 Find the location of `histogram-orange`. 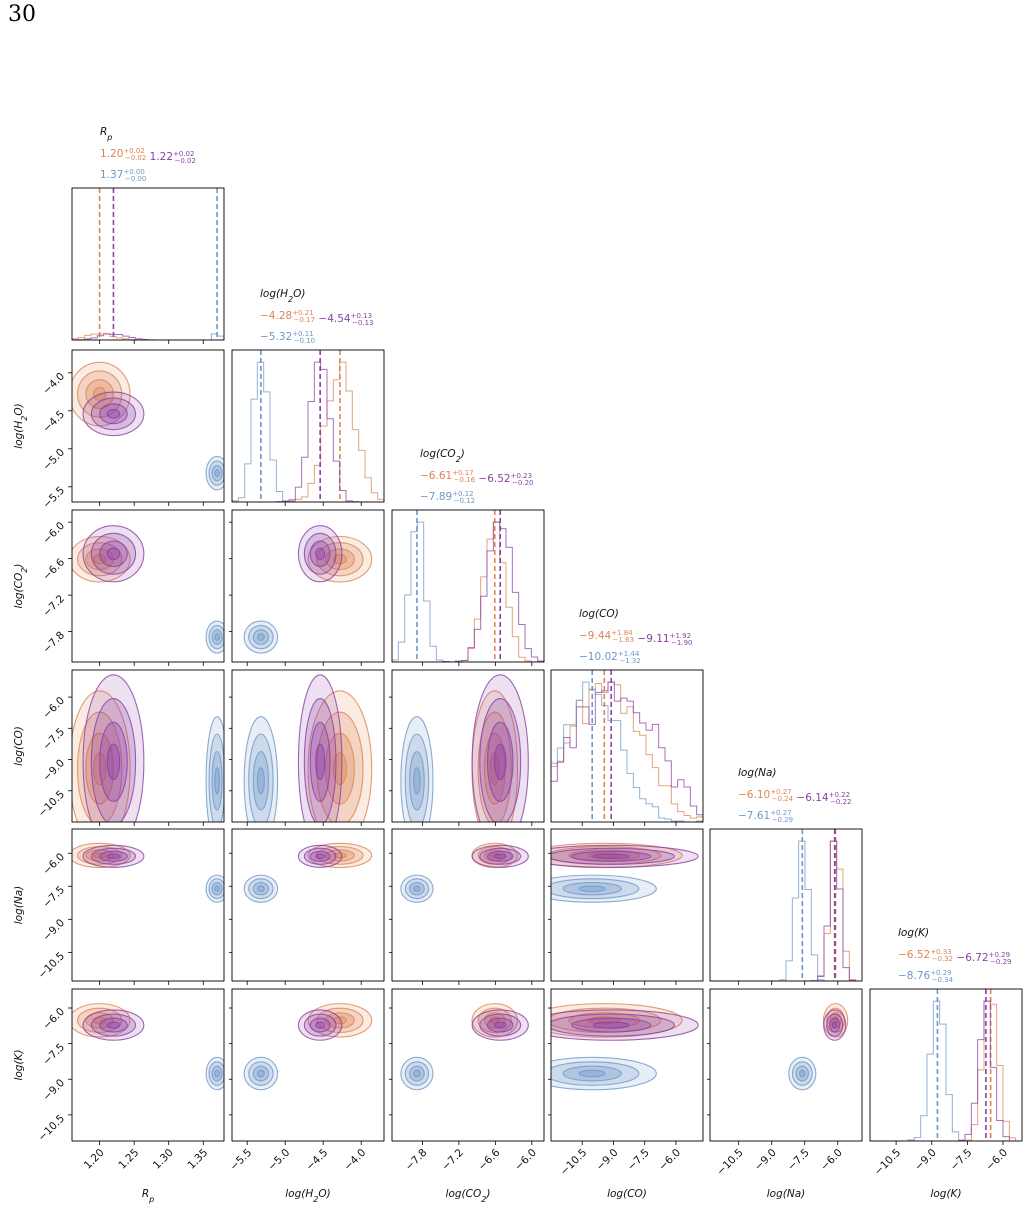

histogram-orange is located at coordinates (468, 591).